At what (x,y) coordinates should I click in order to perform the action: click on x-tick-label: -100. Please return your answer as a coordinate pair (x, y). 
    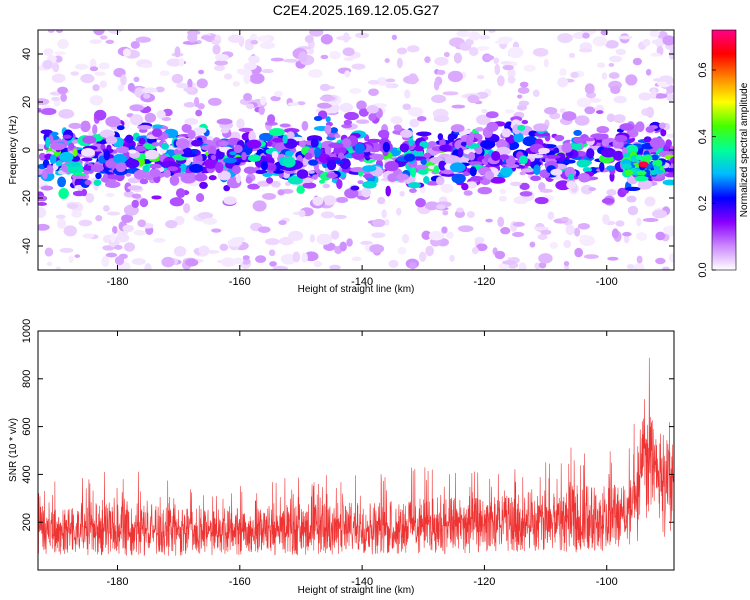
    Looking at the image, I should click on (607, 282).